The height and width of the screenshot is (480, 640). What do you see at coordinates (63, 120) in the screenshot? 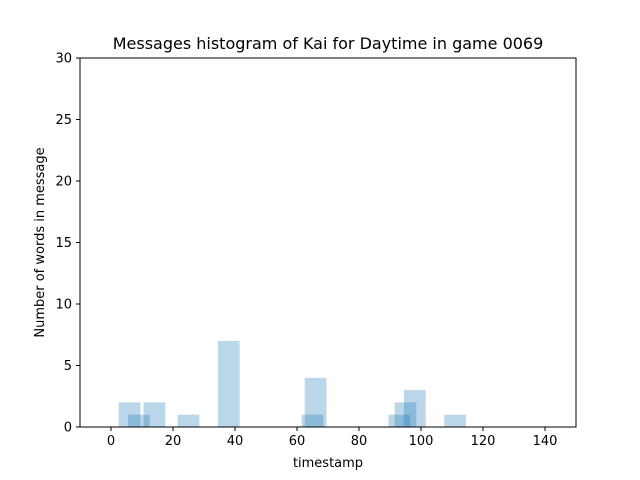
I see `y-tick-label: 25` at bounding box center [63, 120].